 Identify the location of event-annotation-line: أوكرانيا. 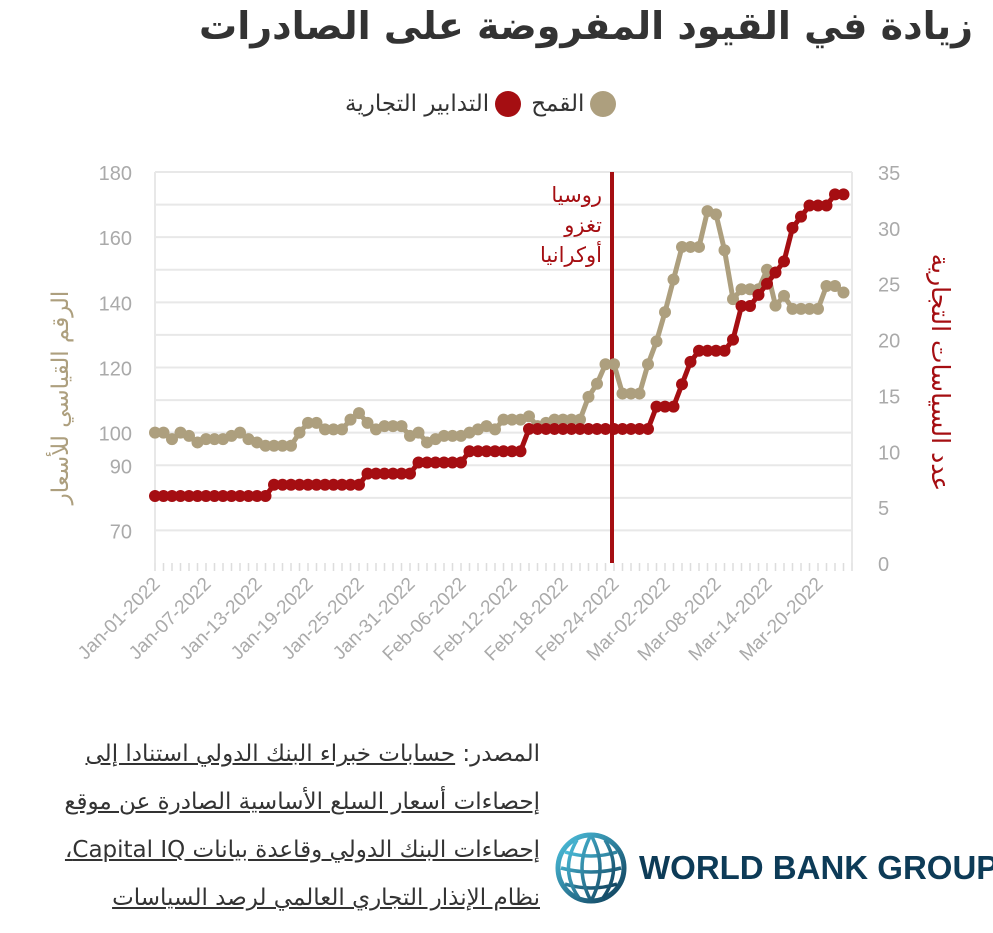
(571, 254).